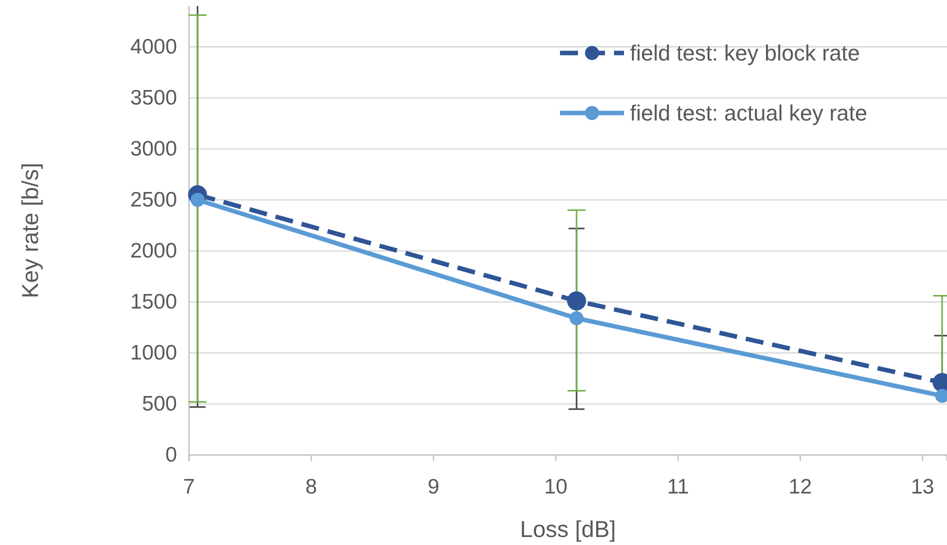 This screenshot has height=545, width=947. I want to click on x-tick-label: 7, so click(189, 486).